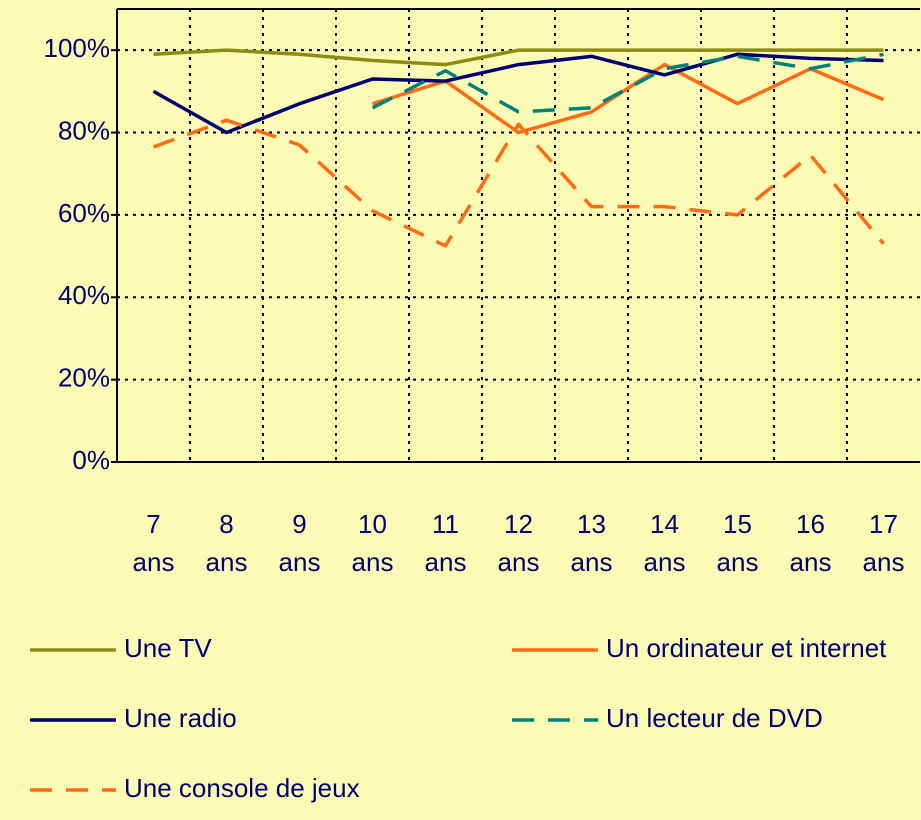 This screenshot has height=820, width=921. What do you see at coordinates (84, 378) in the screenshot?
I see `y-tick-label: 20%` at bounding box center [84, 378].